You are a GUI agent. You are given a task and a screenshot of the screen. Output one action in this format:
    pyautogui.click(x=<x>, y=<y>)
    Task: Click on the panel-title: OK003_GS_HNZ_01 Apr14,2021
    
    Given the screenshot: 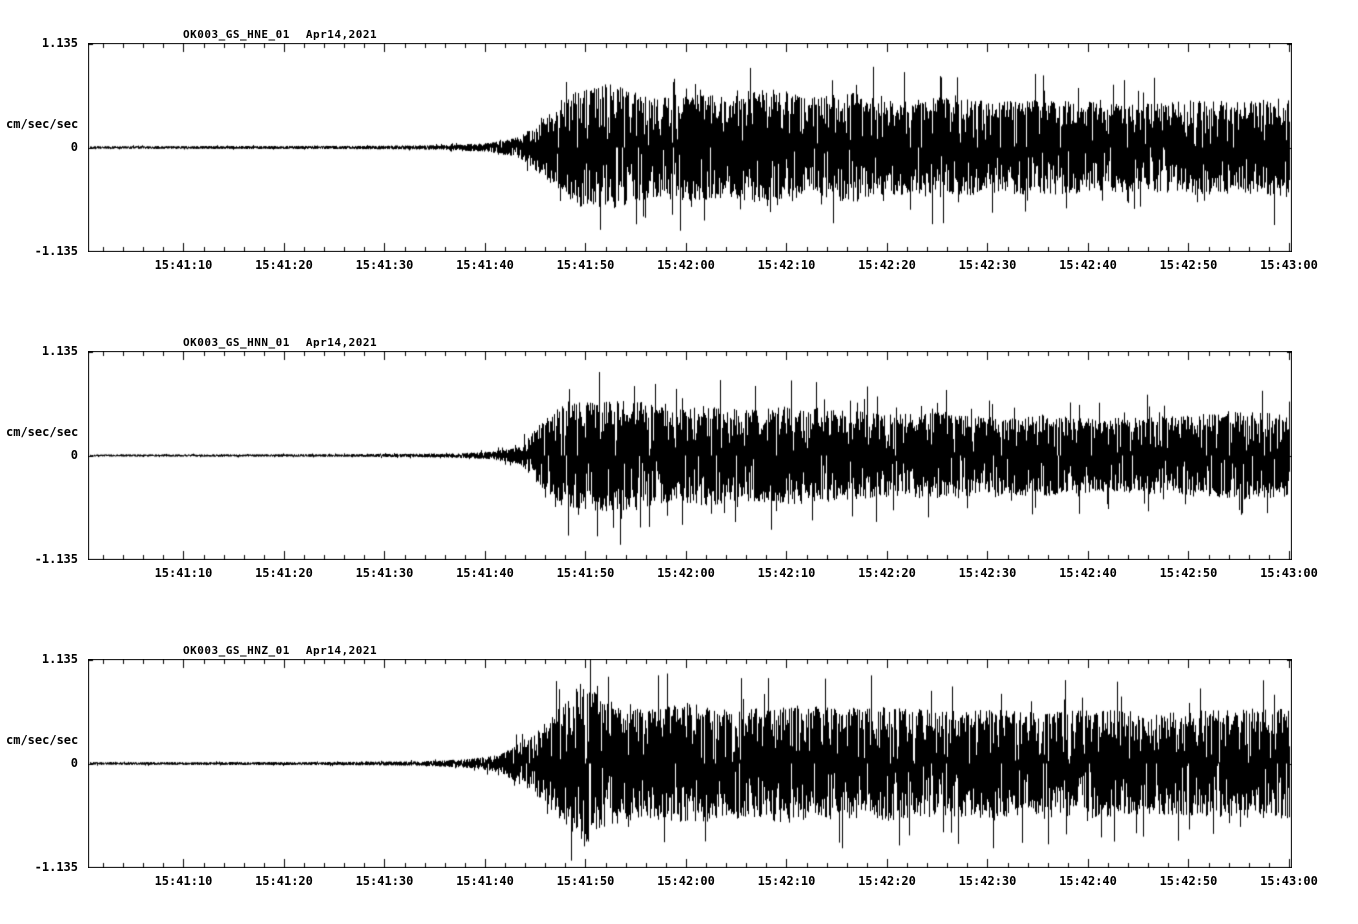 What is the action you would take?
    pyautogui.click(x=280, y=650)
    